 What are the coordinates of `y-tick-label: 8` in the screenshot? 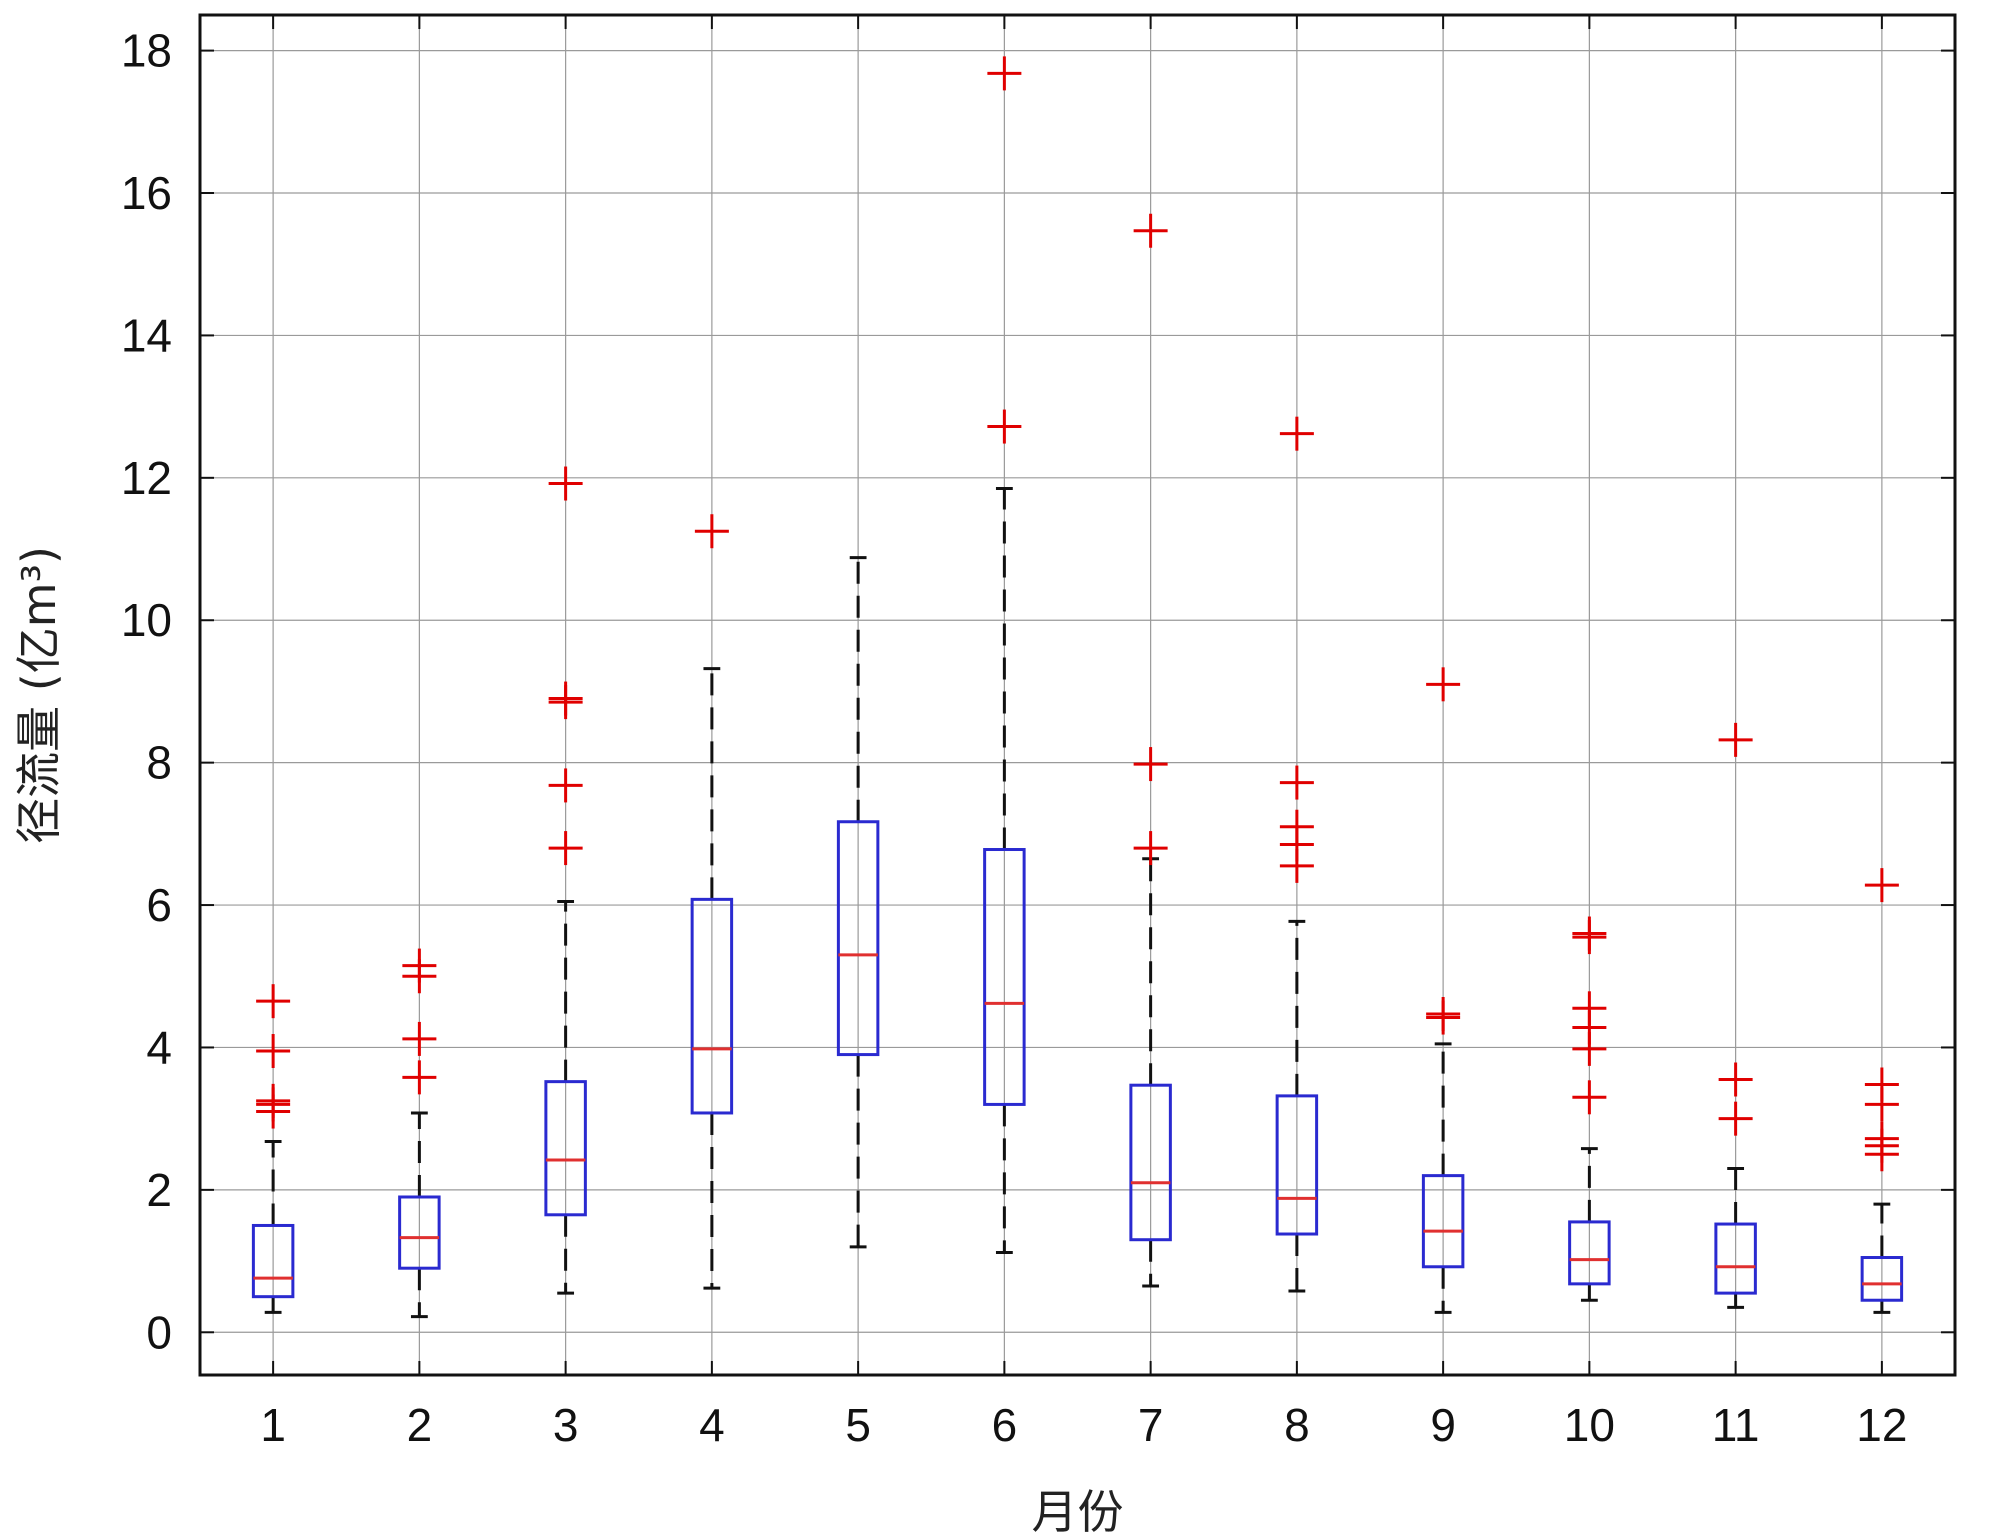 It's located at (159, 763).